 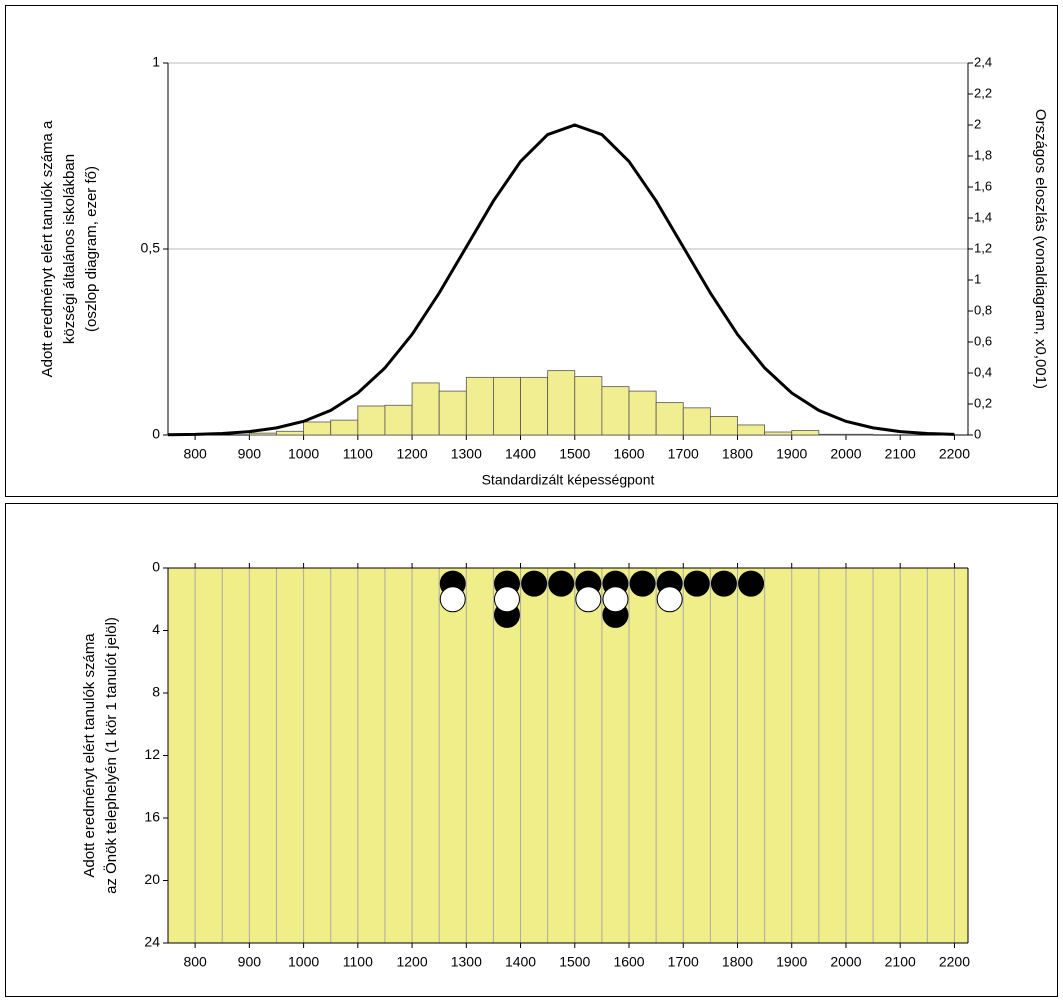 I want to click on y2-tick-label: 2,4, so click(x=983, y=61).